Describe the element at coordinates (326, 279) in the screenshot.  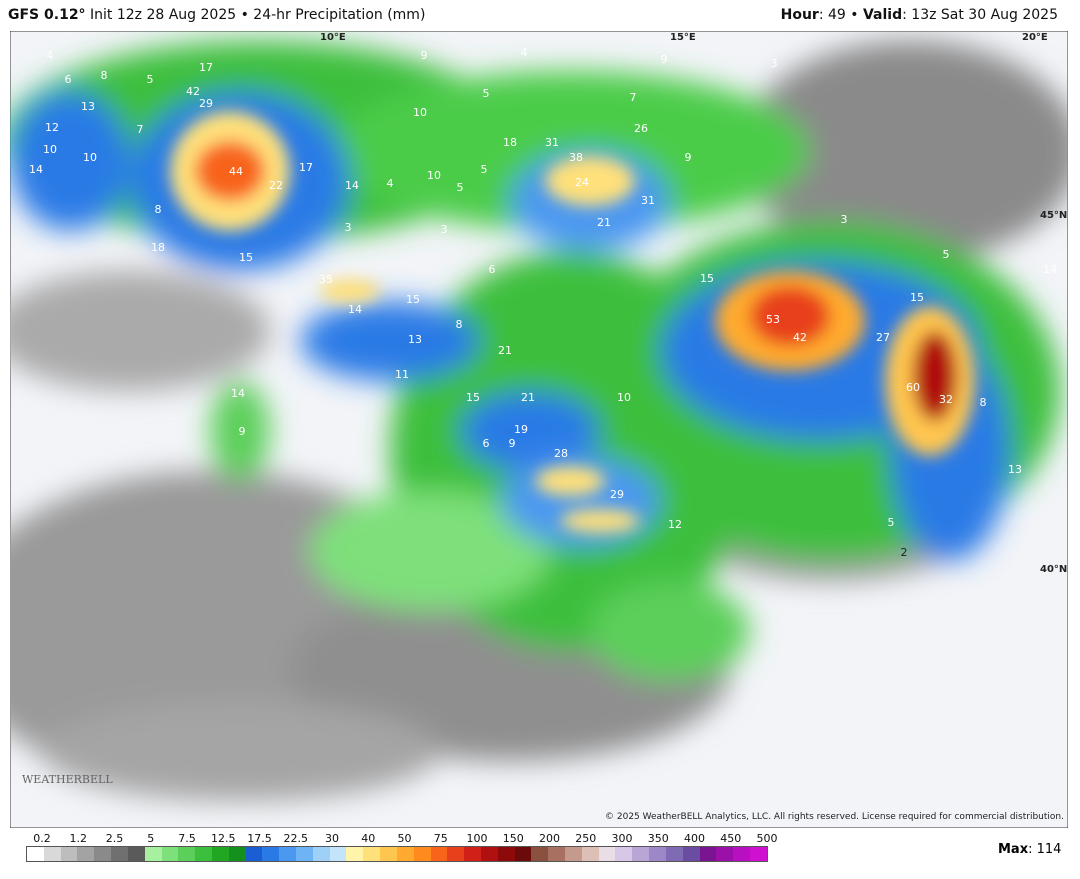
I see `precip-label: 35` at that location.